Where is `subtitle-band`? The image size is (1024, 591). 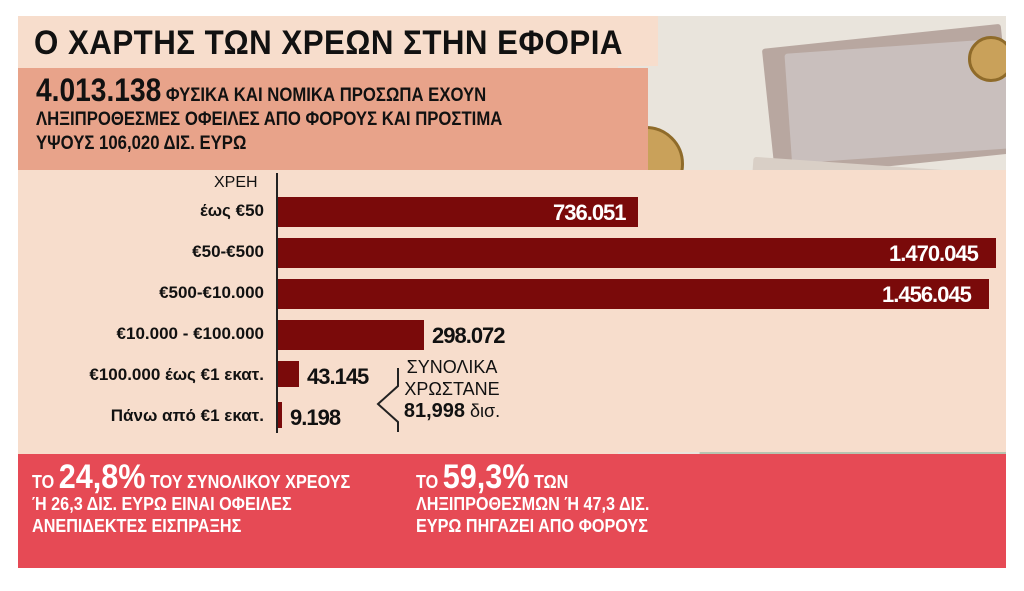
subtitle-band is located at coordinates (333, 119).